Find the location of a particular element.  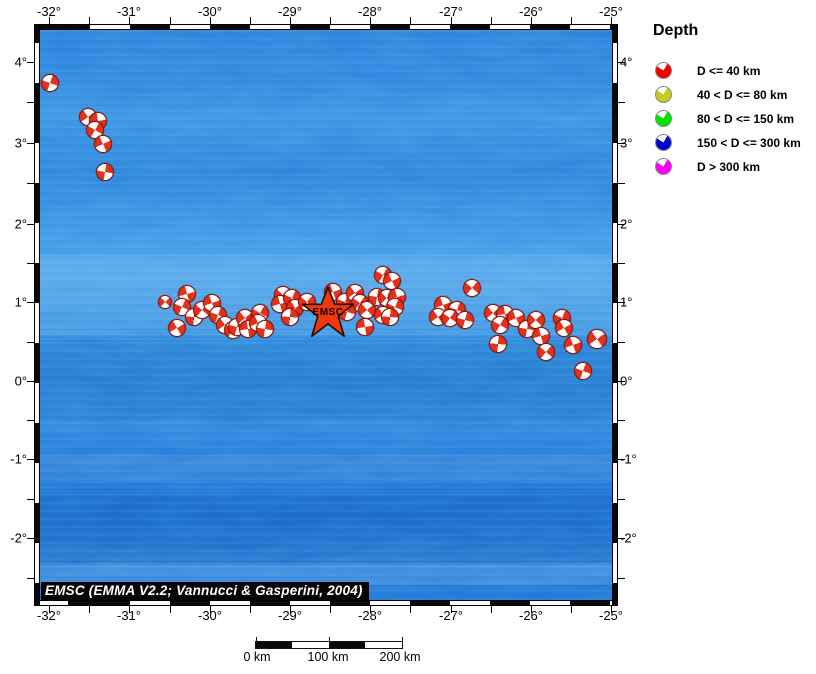

legend-item: D > 300 km is located at coordinates (733, 167).